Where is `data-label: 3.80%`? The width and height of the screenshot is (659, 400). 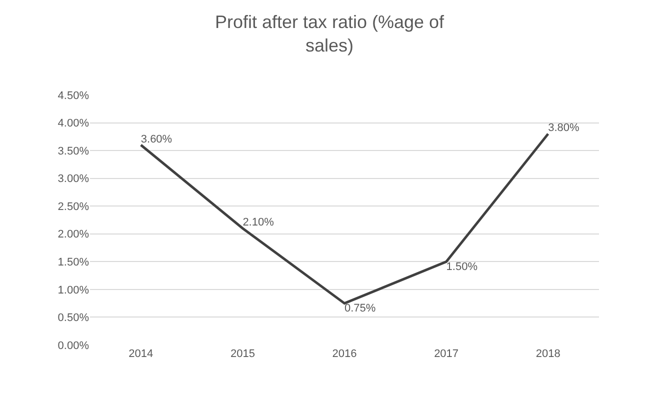 data-label: 3.80% is located at coordinates (564, 128).